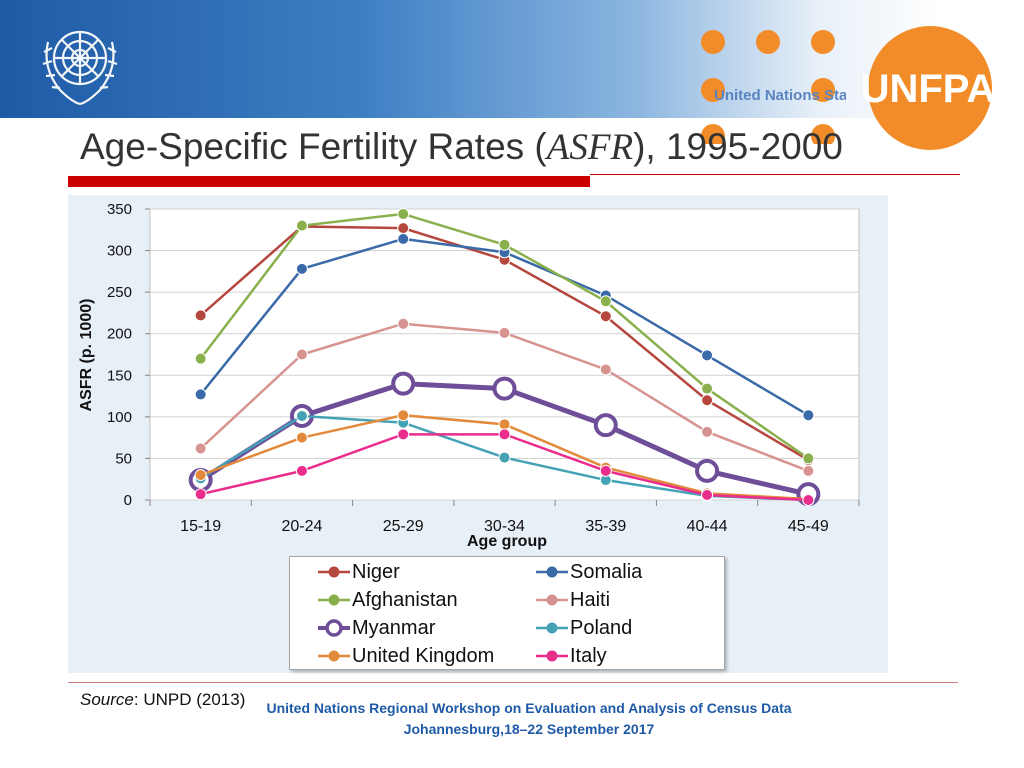  What do you see at coordinates (588, 655) in the screenshot?
I see `legend-label: Italy` at bounding box center [588, 655].